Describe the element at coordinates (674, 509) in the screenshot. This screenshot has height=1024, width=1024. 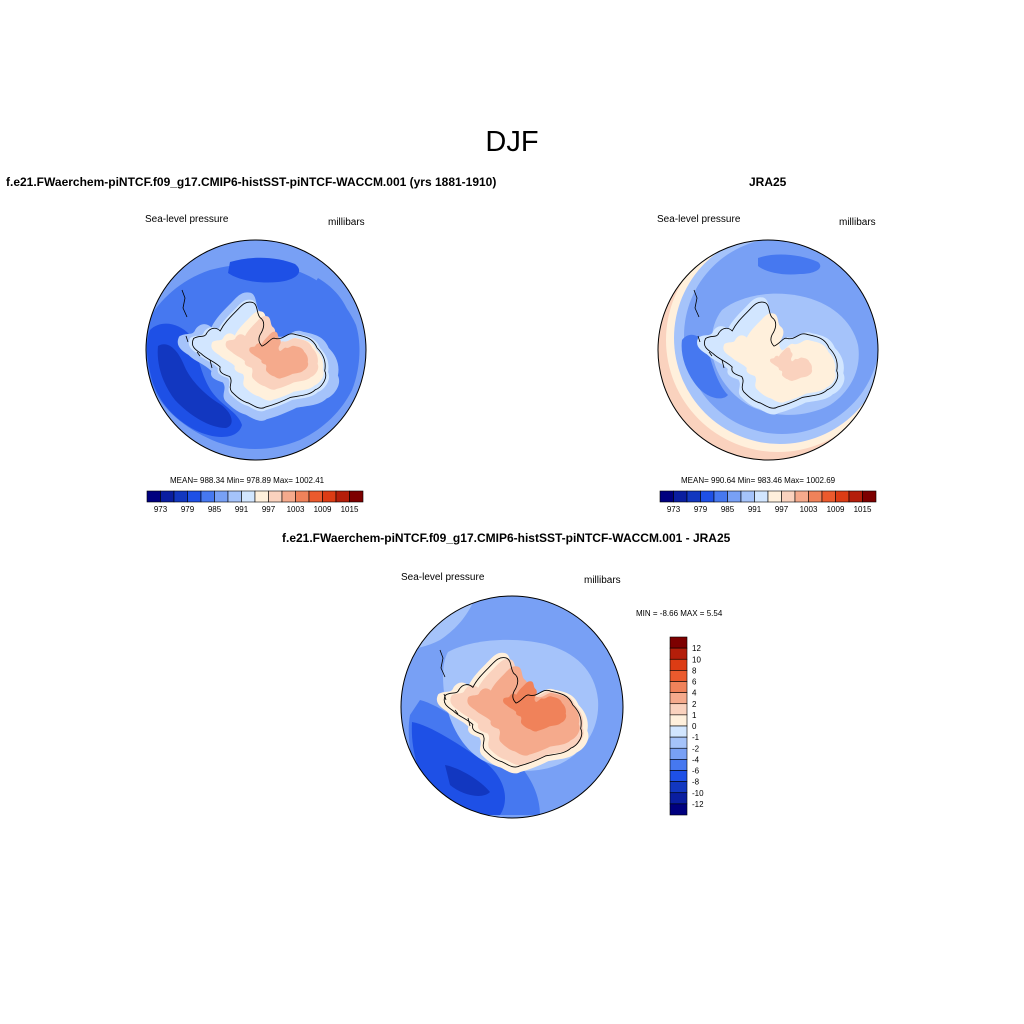
I see `panel-2-colorbar-tick-label: 973` at that location.